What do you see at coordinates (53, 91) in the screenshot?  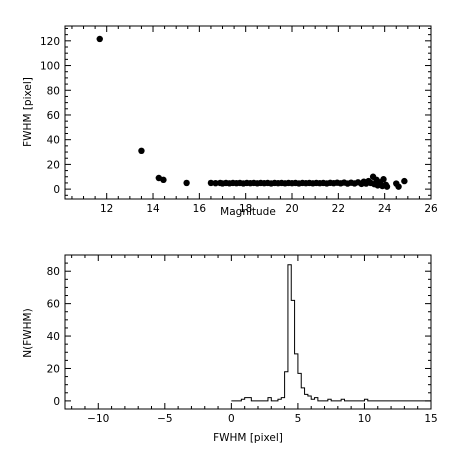 I see `scatter-y-tick-label: 80` at bounding box center [53, 91].